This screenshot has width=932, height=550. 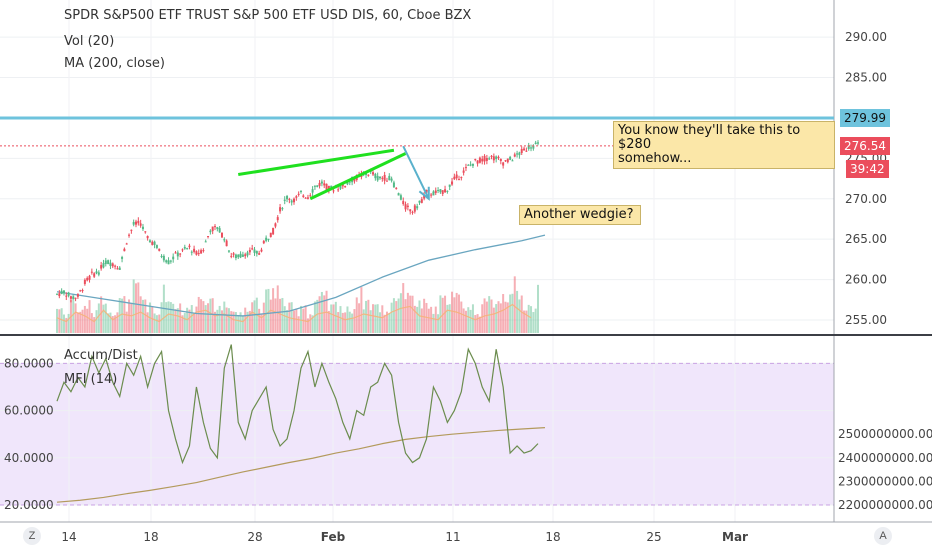 I want to click on auto-scale-z-button: Z, so click(x=32, y=536).